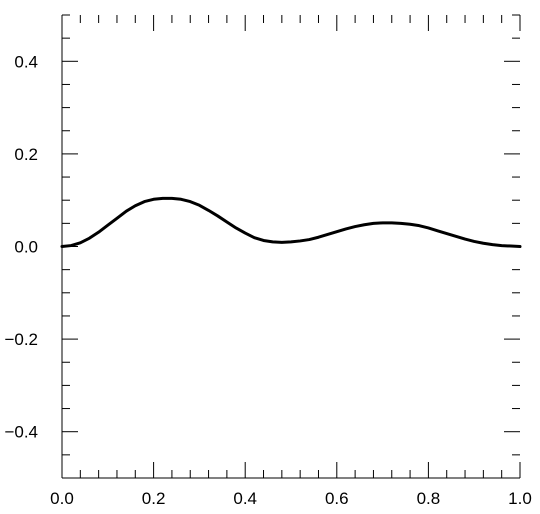 This screenshot has width=540, height=514. I want to click on y-tick-label: 0.0, so click(26, 247).